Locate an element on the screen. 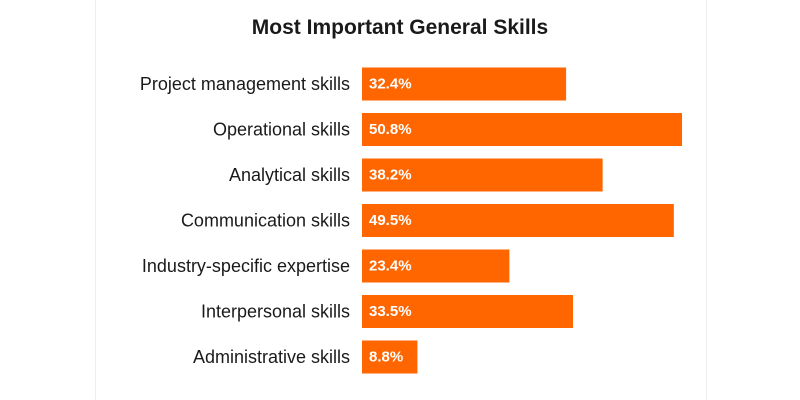 The width and height of the screenshot is (800, 400). category-label-5: Interpersonal skills is located at coordinates (275, 312).